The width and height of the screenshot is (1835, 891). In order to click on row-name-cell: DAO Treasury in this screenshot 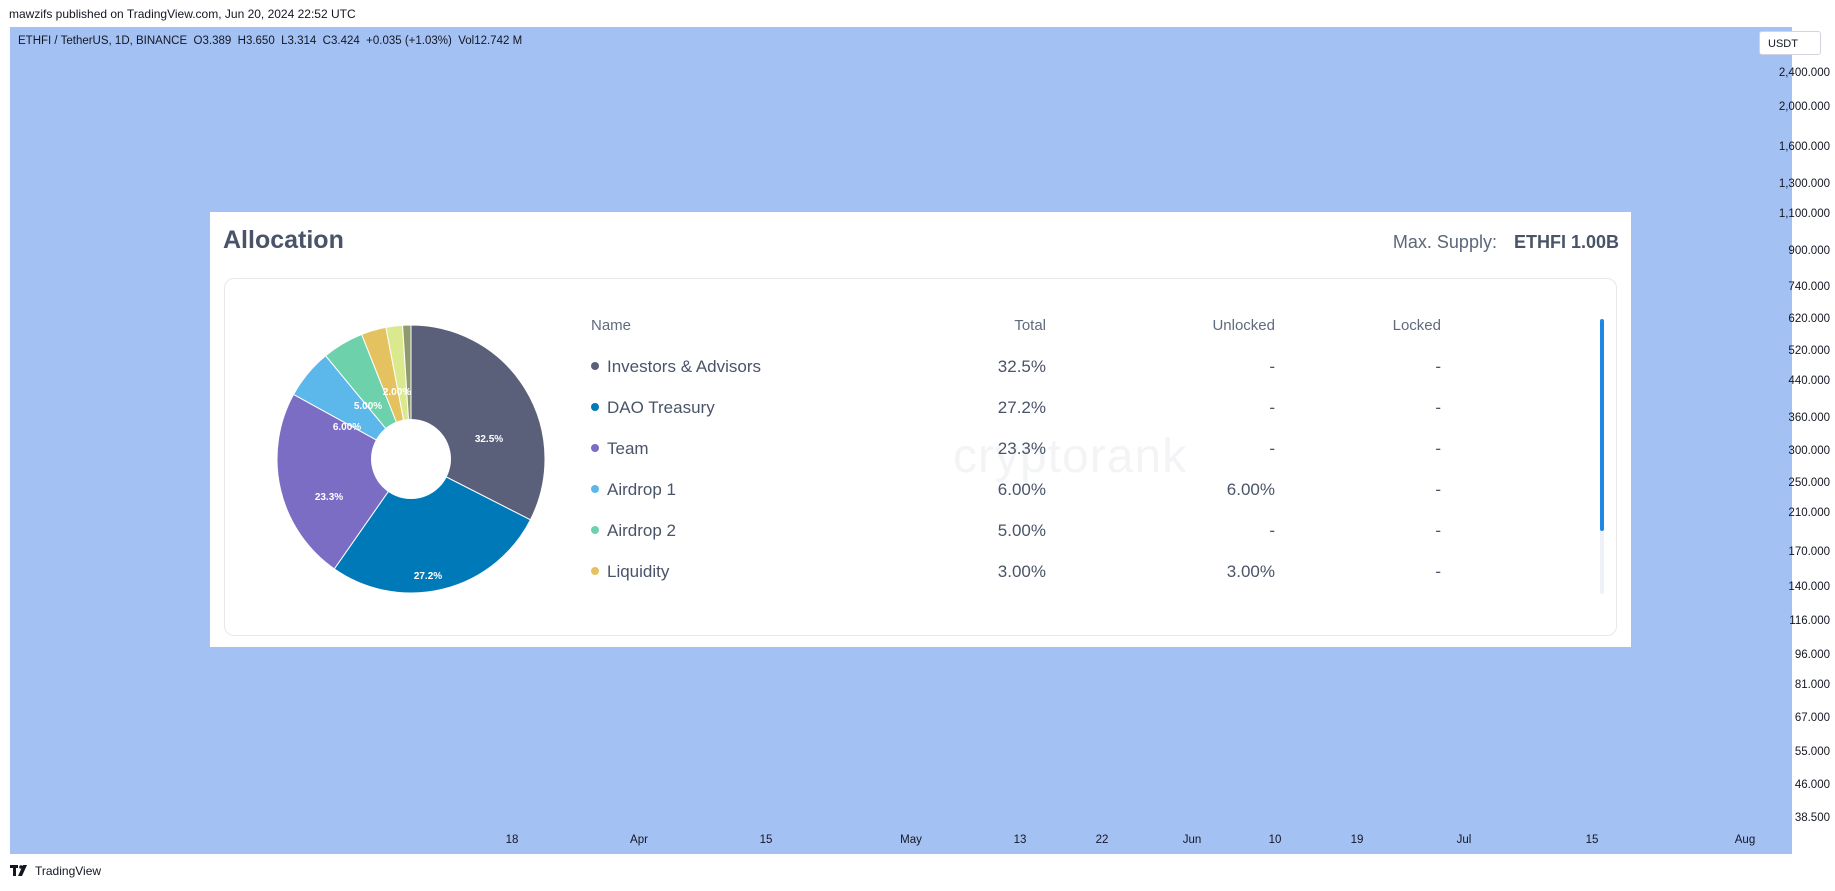, I will do `click(653, 408)`.